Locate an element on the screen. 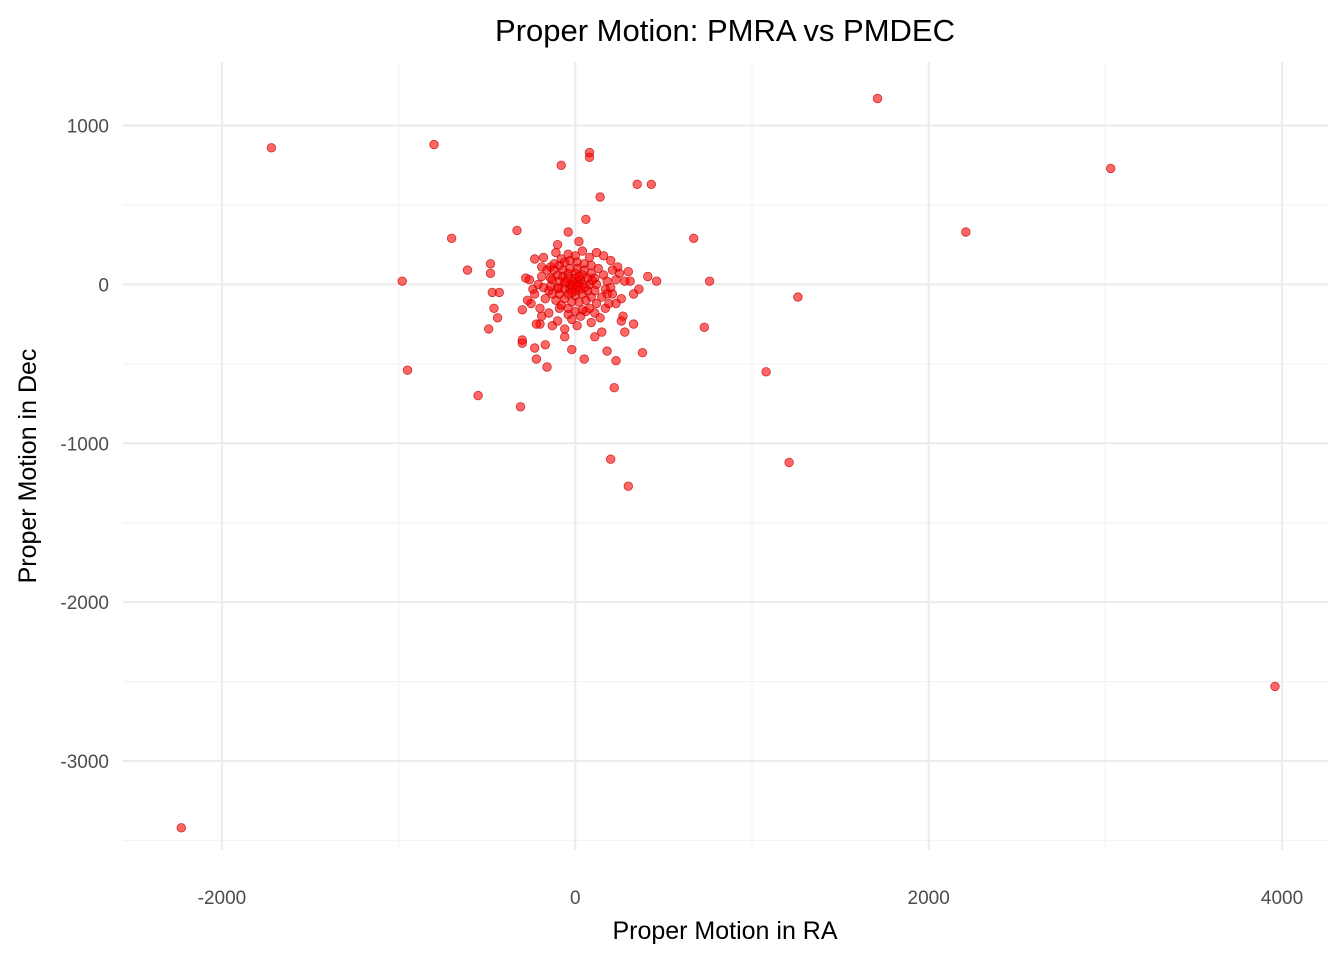 This screenshot has width=1344, height=960. y-tick-label: 0 is located at coordinates (103, 285).